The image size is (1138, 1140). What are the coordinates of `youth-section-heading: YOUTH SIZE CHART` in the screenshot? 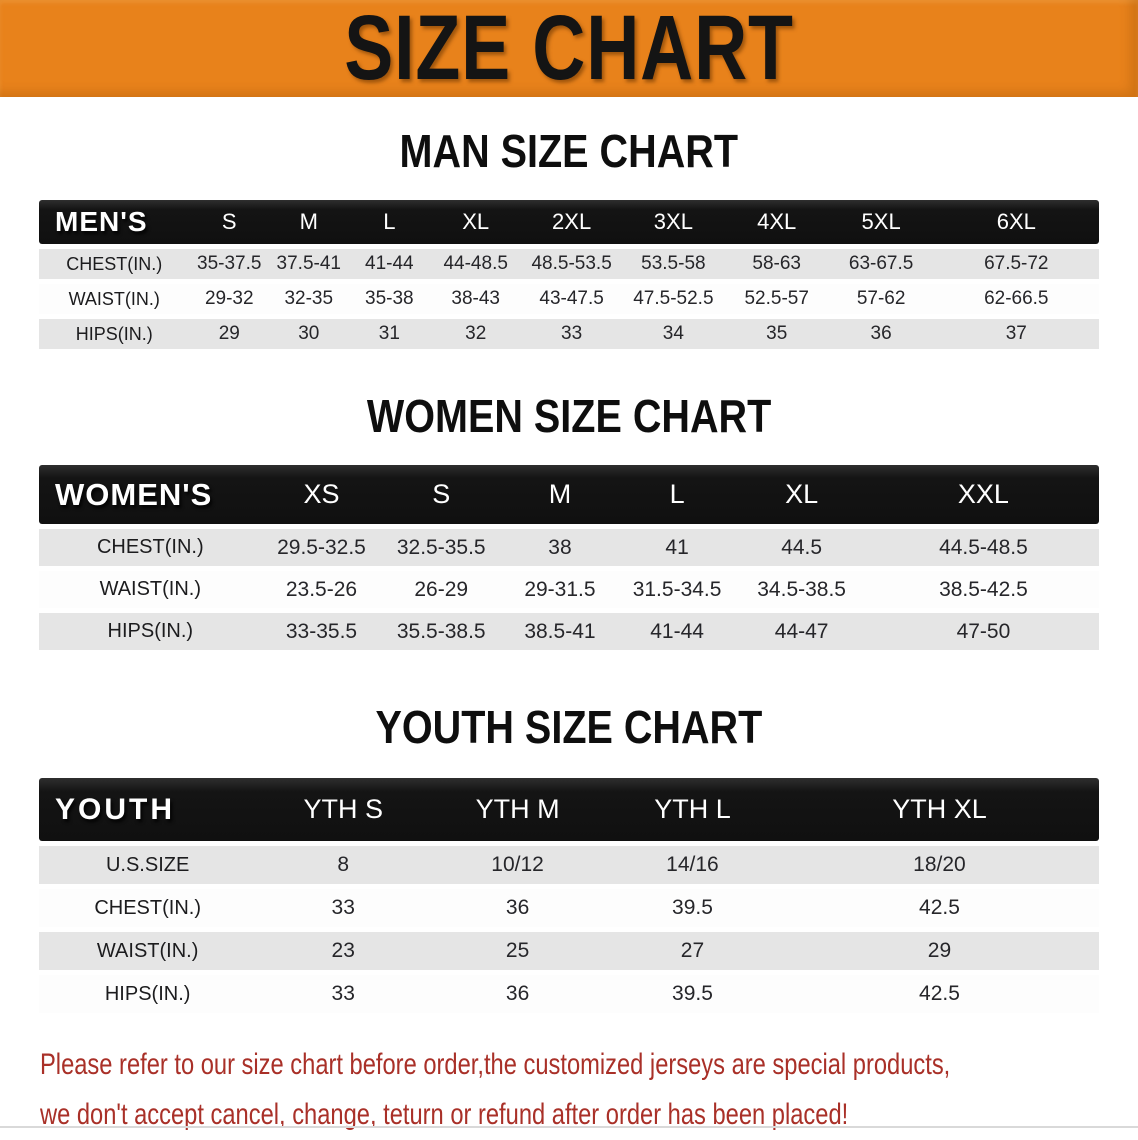 It's located at (569, 727).